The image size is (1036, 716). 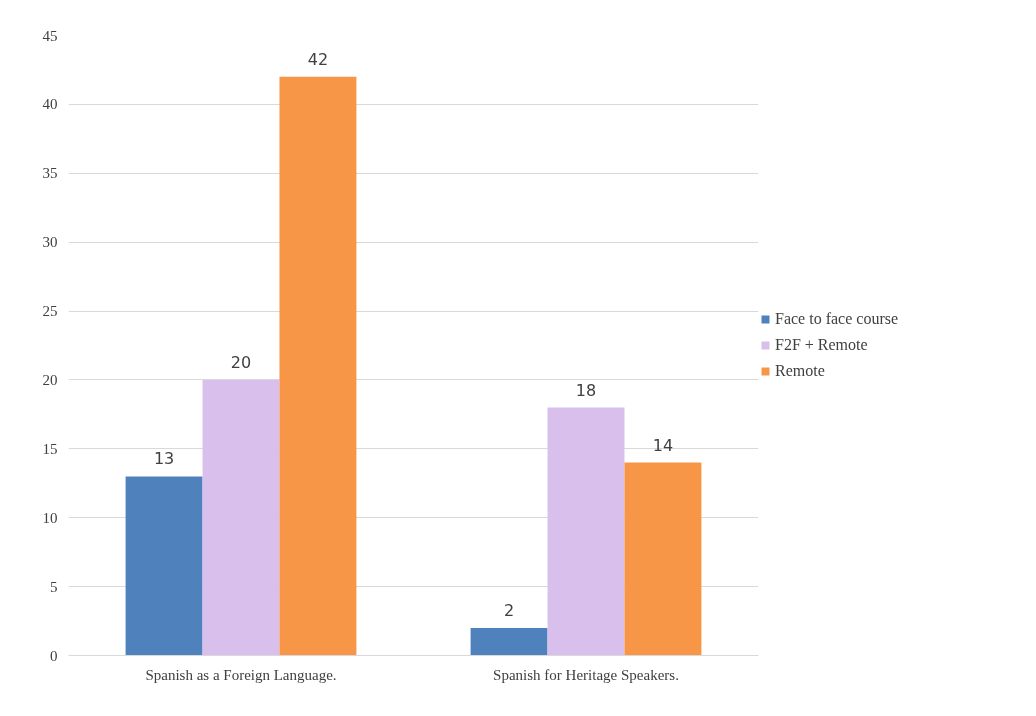 I want to click on data-label: 2, so click(x=509, y=610).